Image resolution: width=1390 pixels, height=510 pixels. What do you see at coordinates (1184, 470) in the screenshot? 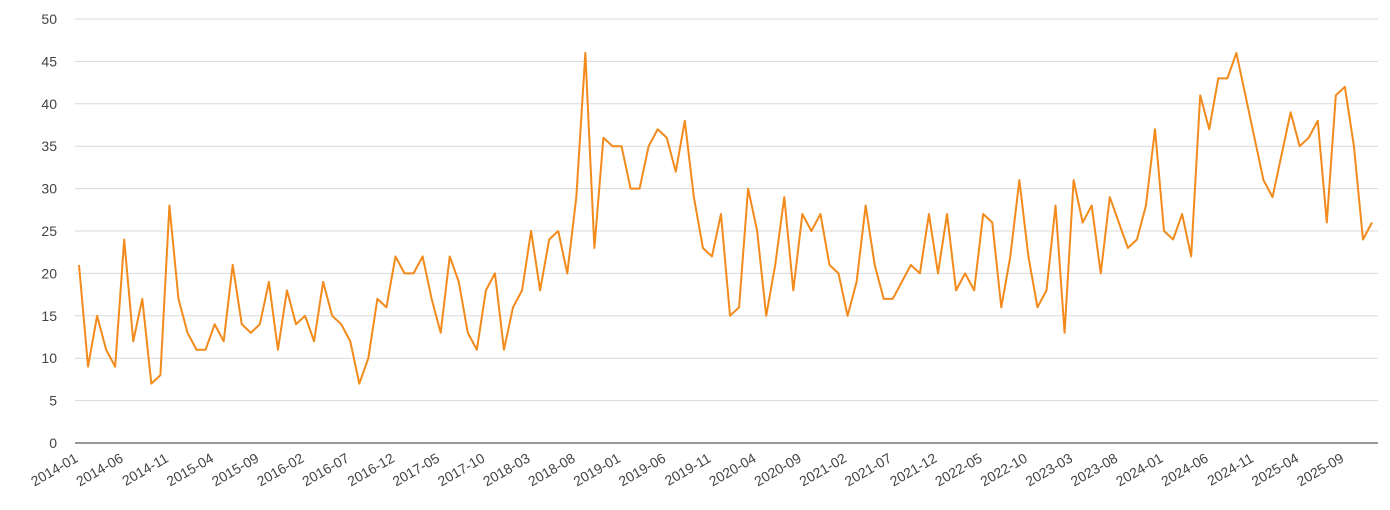
I see `x-tick-label: 2024-06` at bounding box center [1184, 470].